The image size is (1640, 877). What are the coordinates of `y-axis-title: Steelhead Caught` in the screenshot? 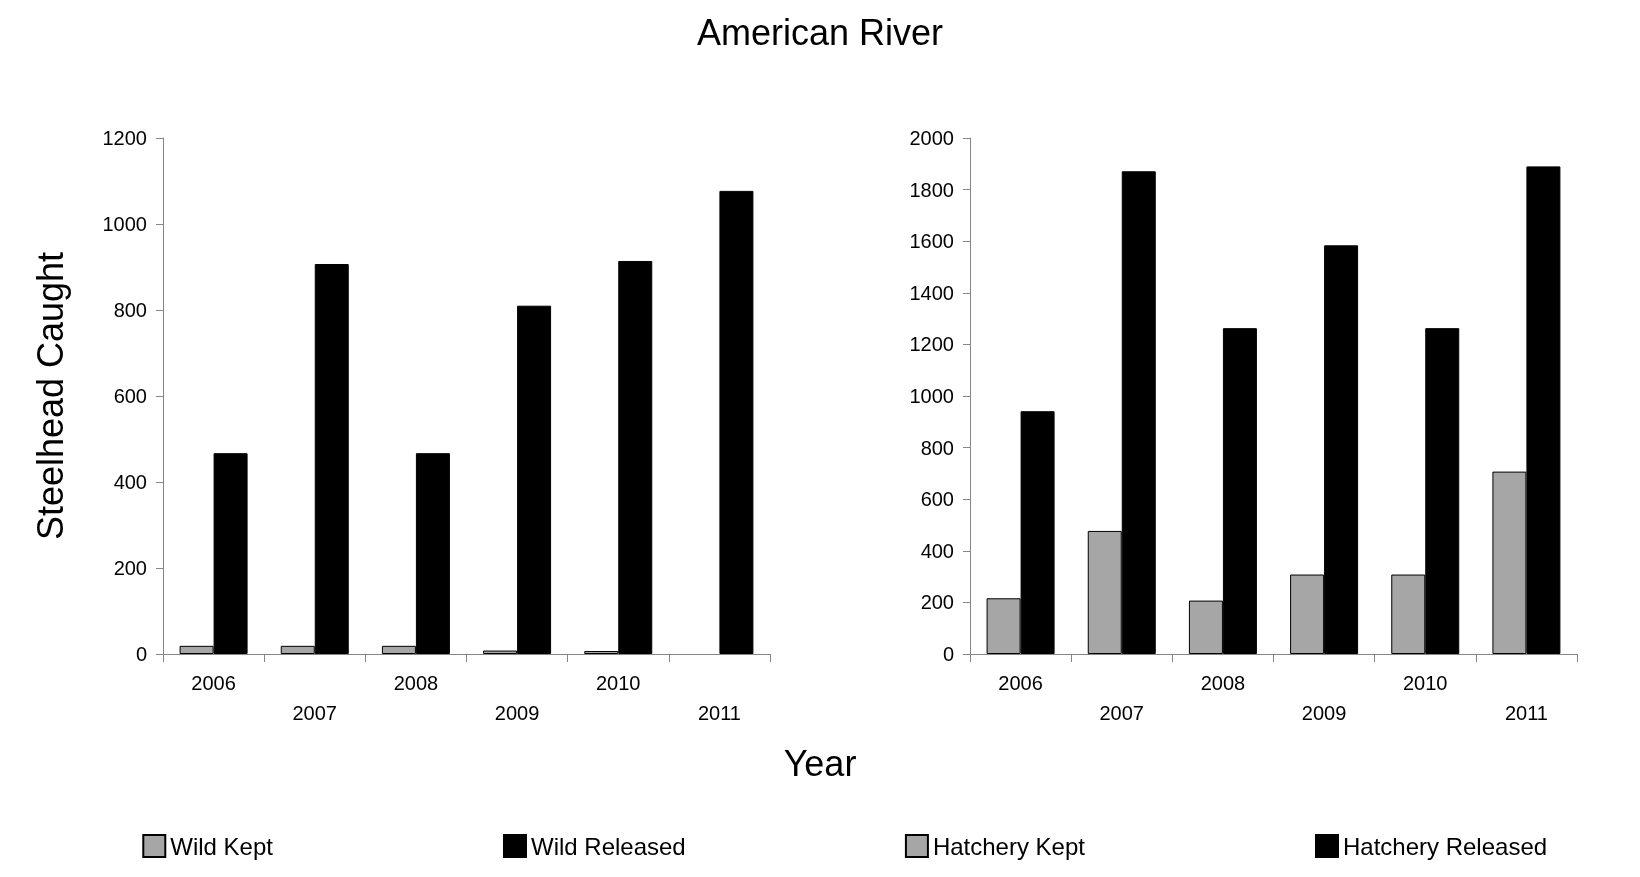 It's located at (50, 396).